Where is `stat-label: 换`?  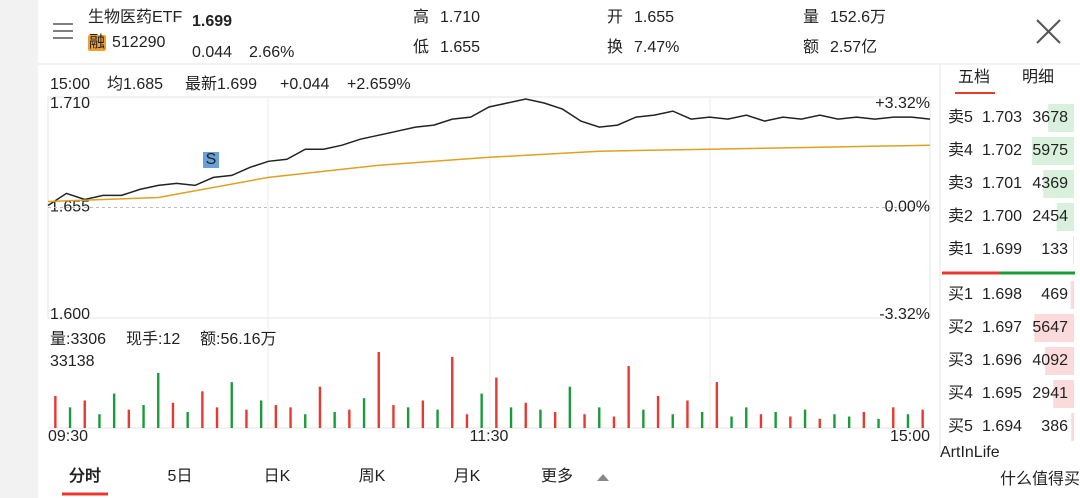
stat-label: 换 is located at coordinates (615, 47).